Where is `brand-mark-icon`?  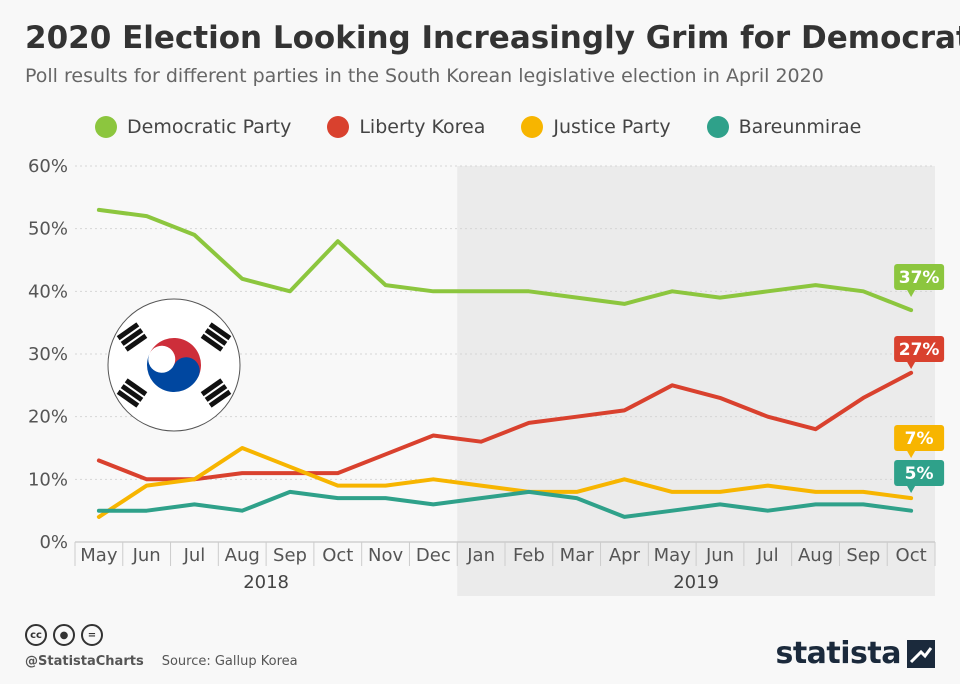 brand-mark-icon is located at coordinates (921, 653).